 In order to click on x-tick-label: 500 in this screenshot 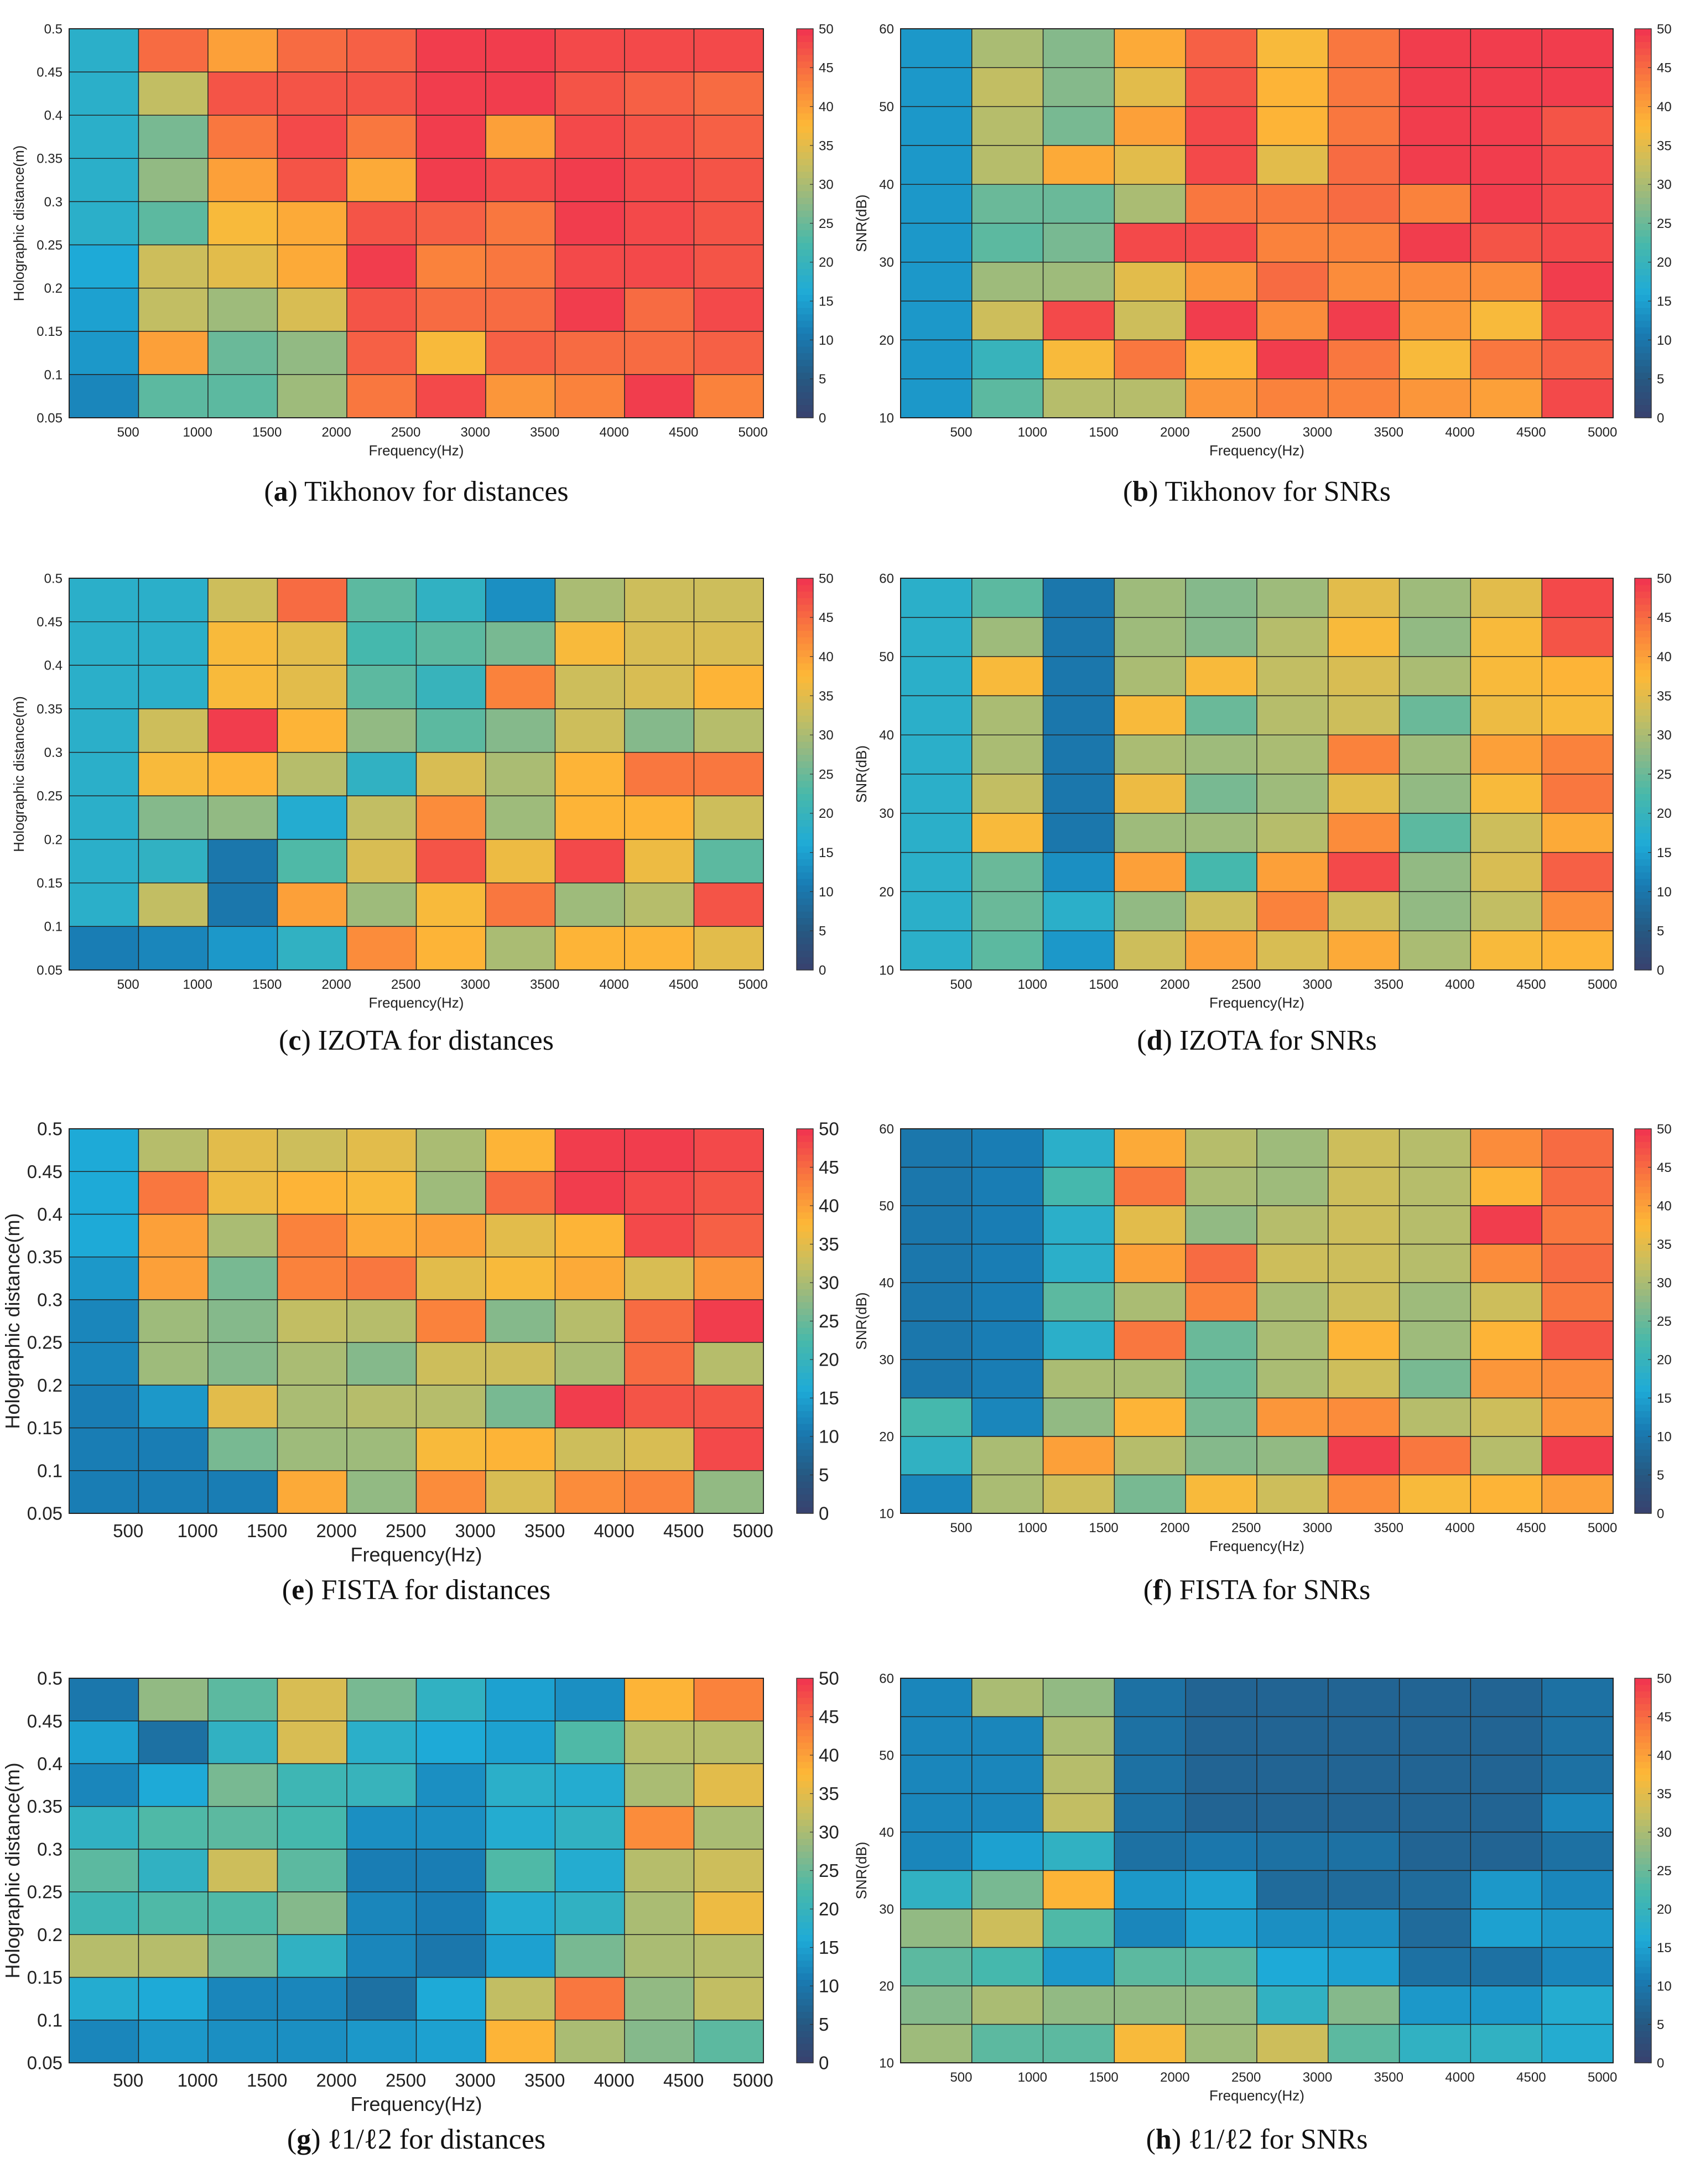, I will do `click(128, 2080)`.